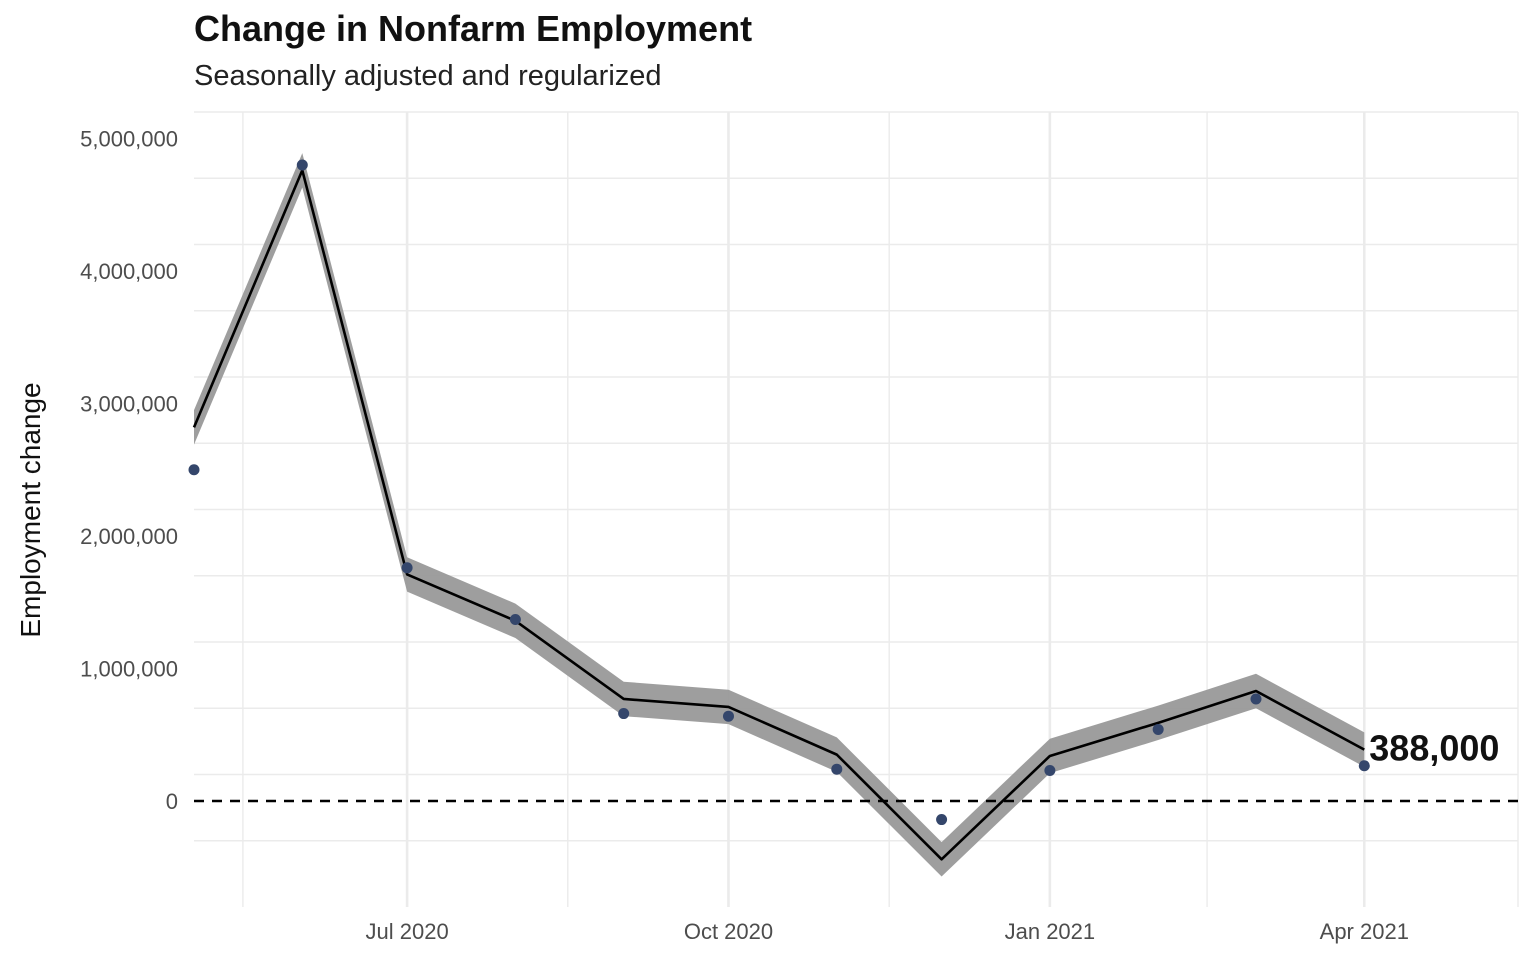 The image size is (1536, 960). I want to click on y-tick-label: 4,000,000, so click(129, 271).